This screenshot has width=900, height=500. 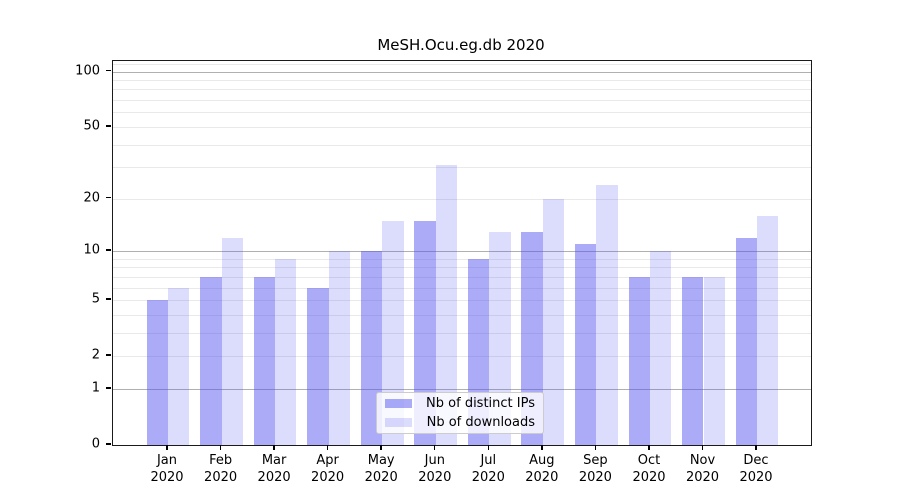 What do you see at coordinates (274, 469) in the screenshot?
I see `x-tick-label-mar: Mar 2020` at bounding box center [274, 469].